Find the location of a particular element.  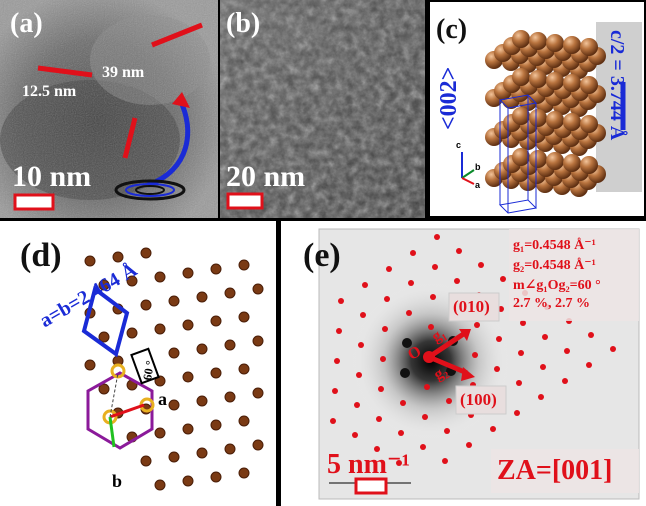

scale-bar is located at coordinates (371, 486).